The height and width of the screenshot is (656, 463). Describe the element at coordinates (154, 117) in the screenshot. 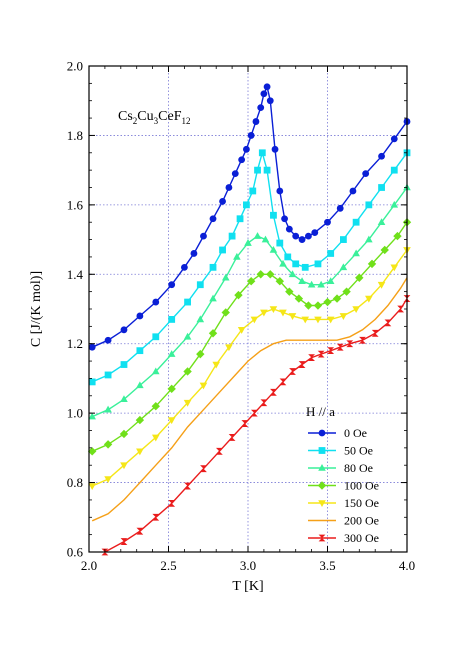

I see `compound-annotation: Cs2Cu3CeF12` at that location.